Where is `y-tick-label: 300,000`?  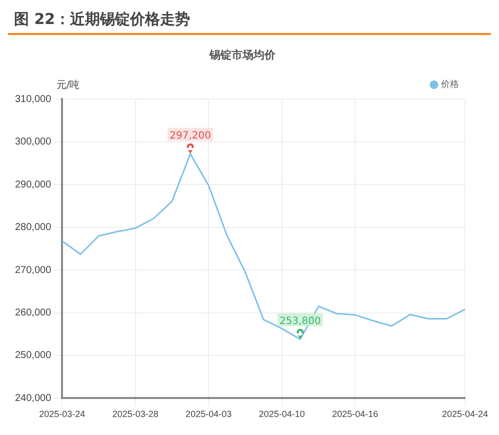 y-tick-label: 300,000 is located at coordinates (33, 142).